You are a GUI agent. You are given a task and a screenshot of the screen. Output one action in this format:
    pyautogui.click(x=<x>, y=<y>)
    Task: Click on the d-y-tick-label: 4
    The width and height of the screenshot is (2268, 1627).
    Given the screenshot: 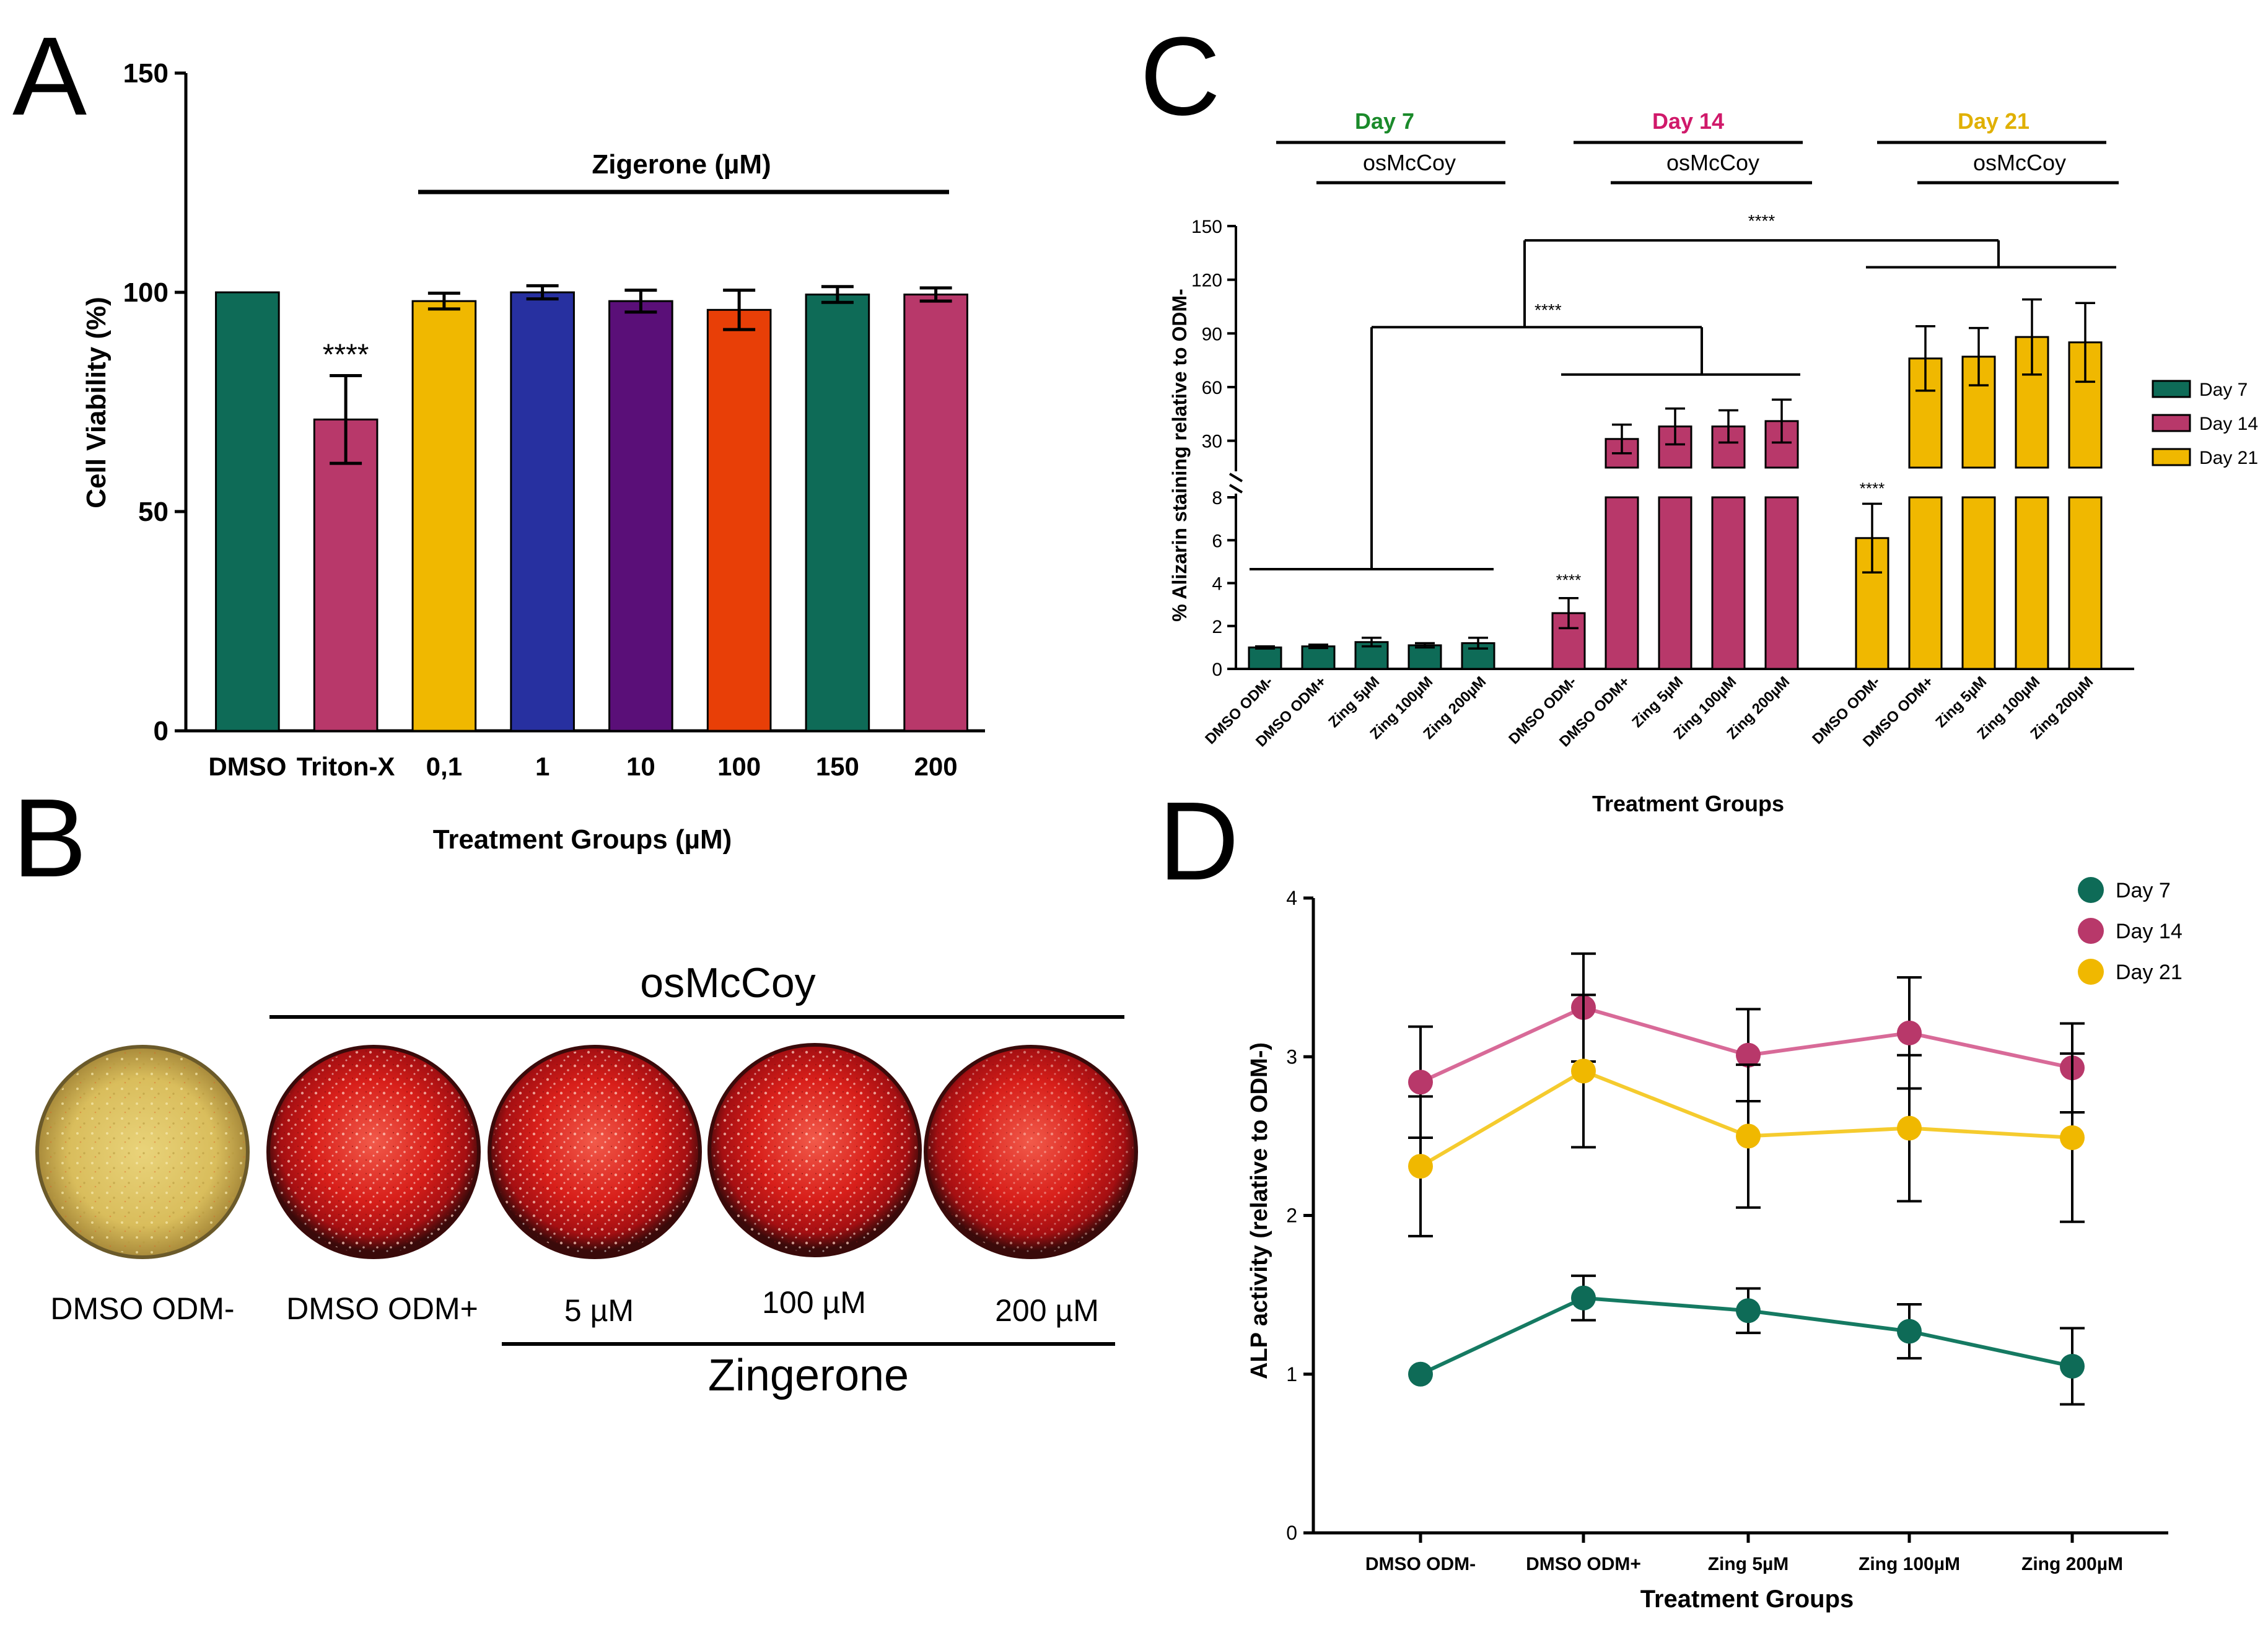 What is the action you would take?
    pyautogui.click(x=1292, y=898)
    